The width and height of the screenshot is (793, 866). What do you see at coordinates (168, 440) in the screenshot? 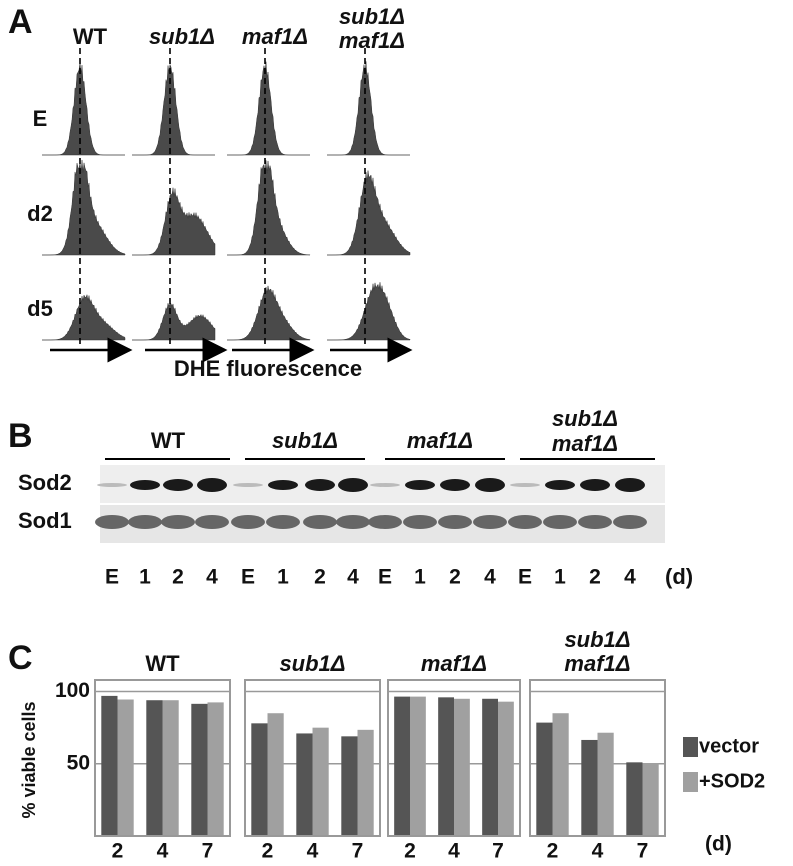
I see `group-header: WT` at bounding box center [168, 440].